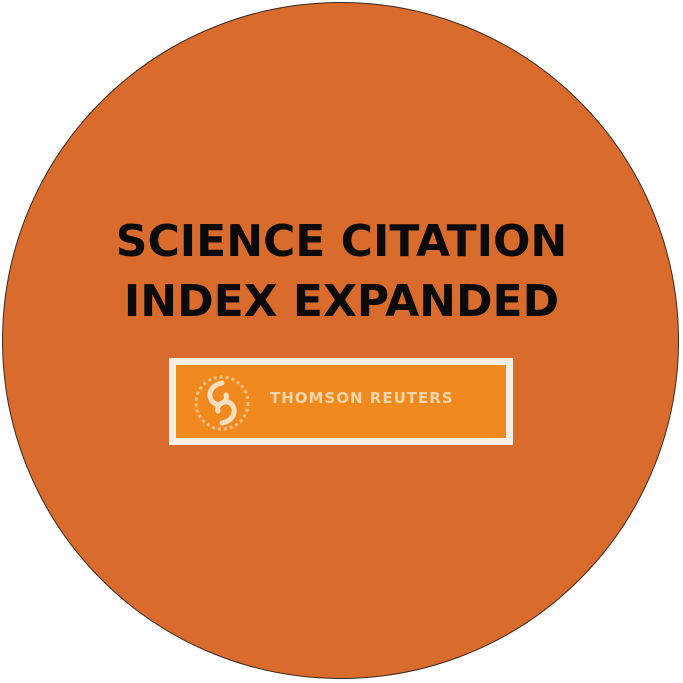  What do you see at coordinates (222, 403) in the screenshot?
I see `thomson-reuters-logo-icon` at bounding box center [222, 403].